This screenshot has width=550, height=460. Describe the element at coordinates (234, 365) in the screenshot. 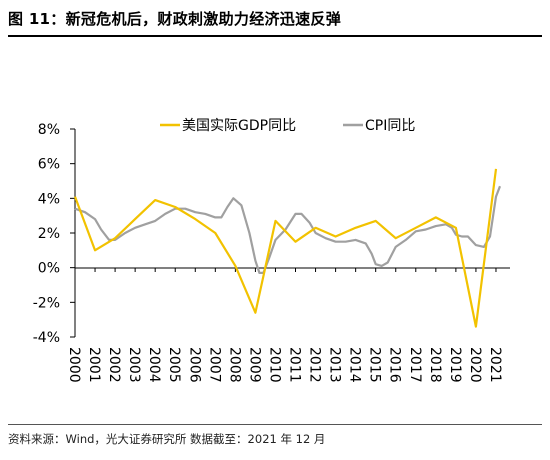

I see `x-tick-label: 2008` at that location.